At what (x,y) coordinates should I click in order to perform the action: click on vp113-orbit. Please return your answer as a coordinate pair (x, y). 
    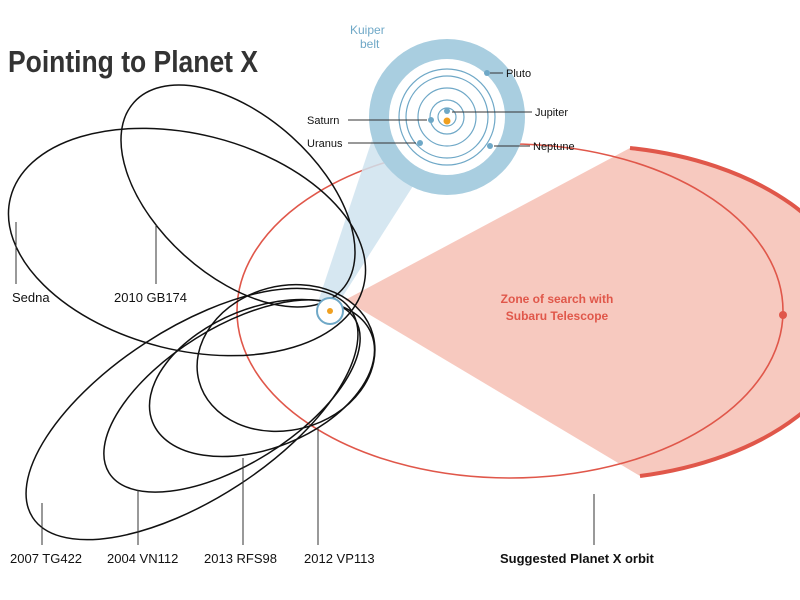
    Looking at the image, I should click on (286, 358).